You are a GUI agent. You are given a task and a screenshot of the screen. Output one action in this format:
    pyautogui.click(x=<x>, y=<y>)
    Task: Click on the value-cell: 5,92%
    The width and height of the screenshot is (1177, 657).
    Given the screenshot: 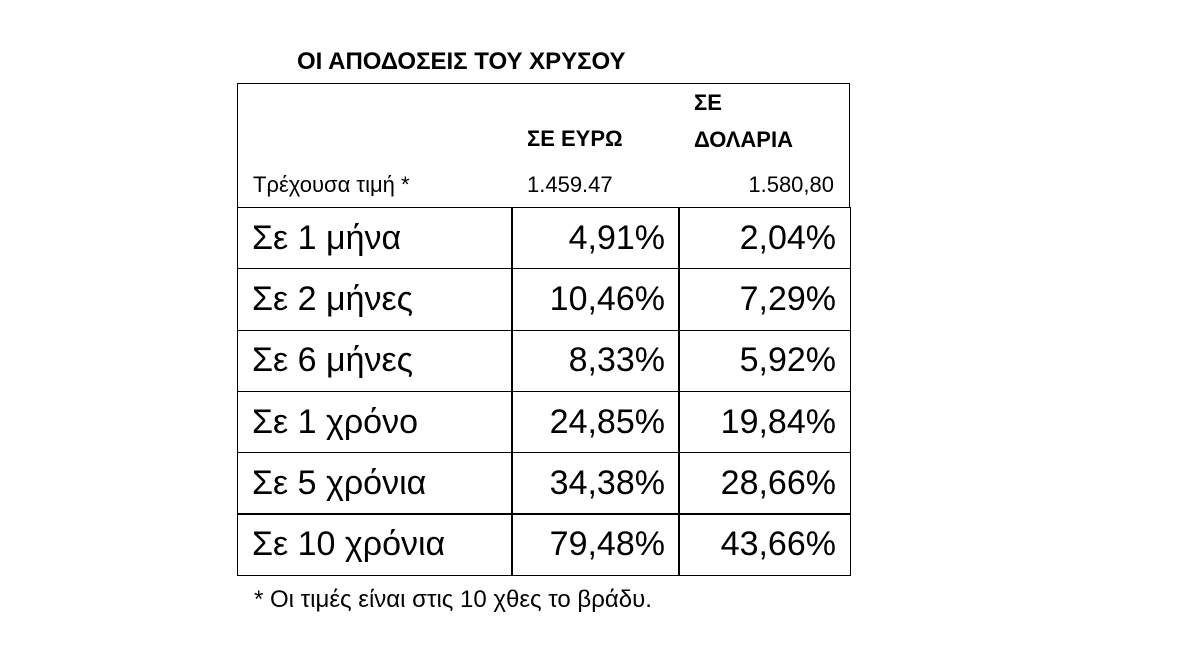 What is the action you would take?
    pyautogui.click(x=764, y=360)
    